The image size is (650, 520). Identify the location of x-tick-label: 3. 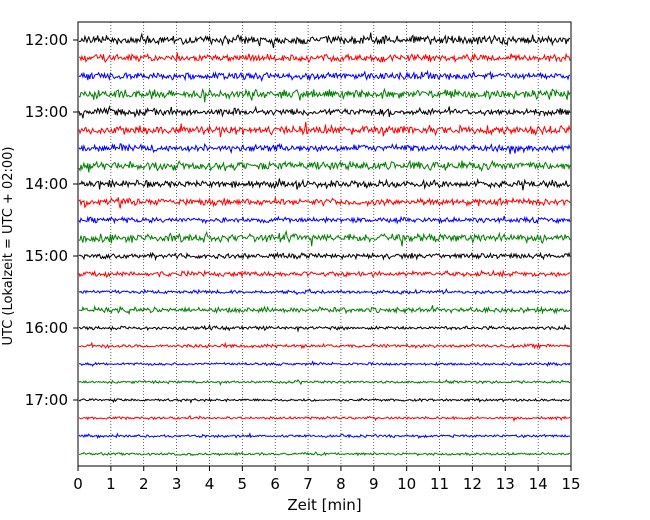
(177, 484).